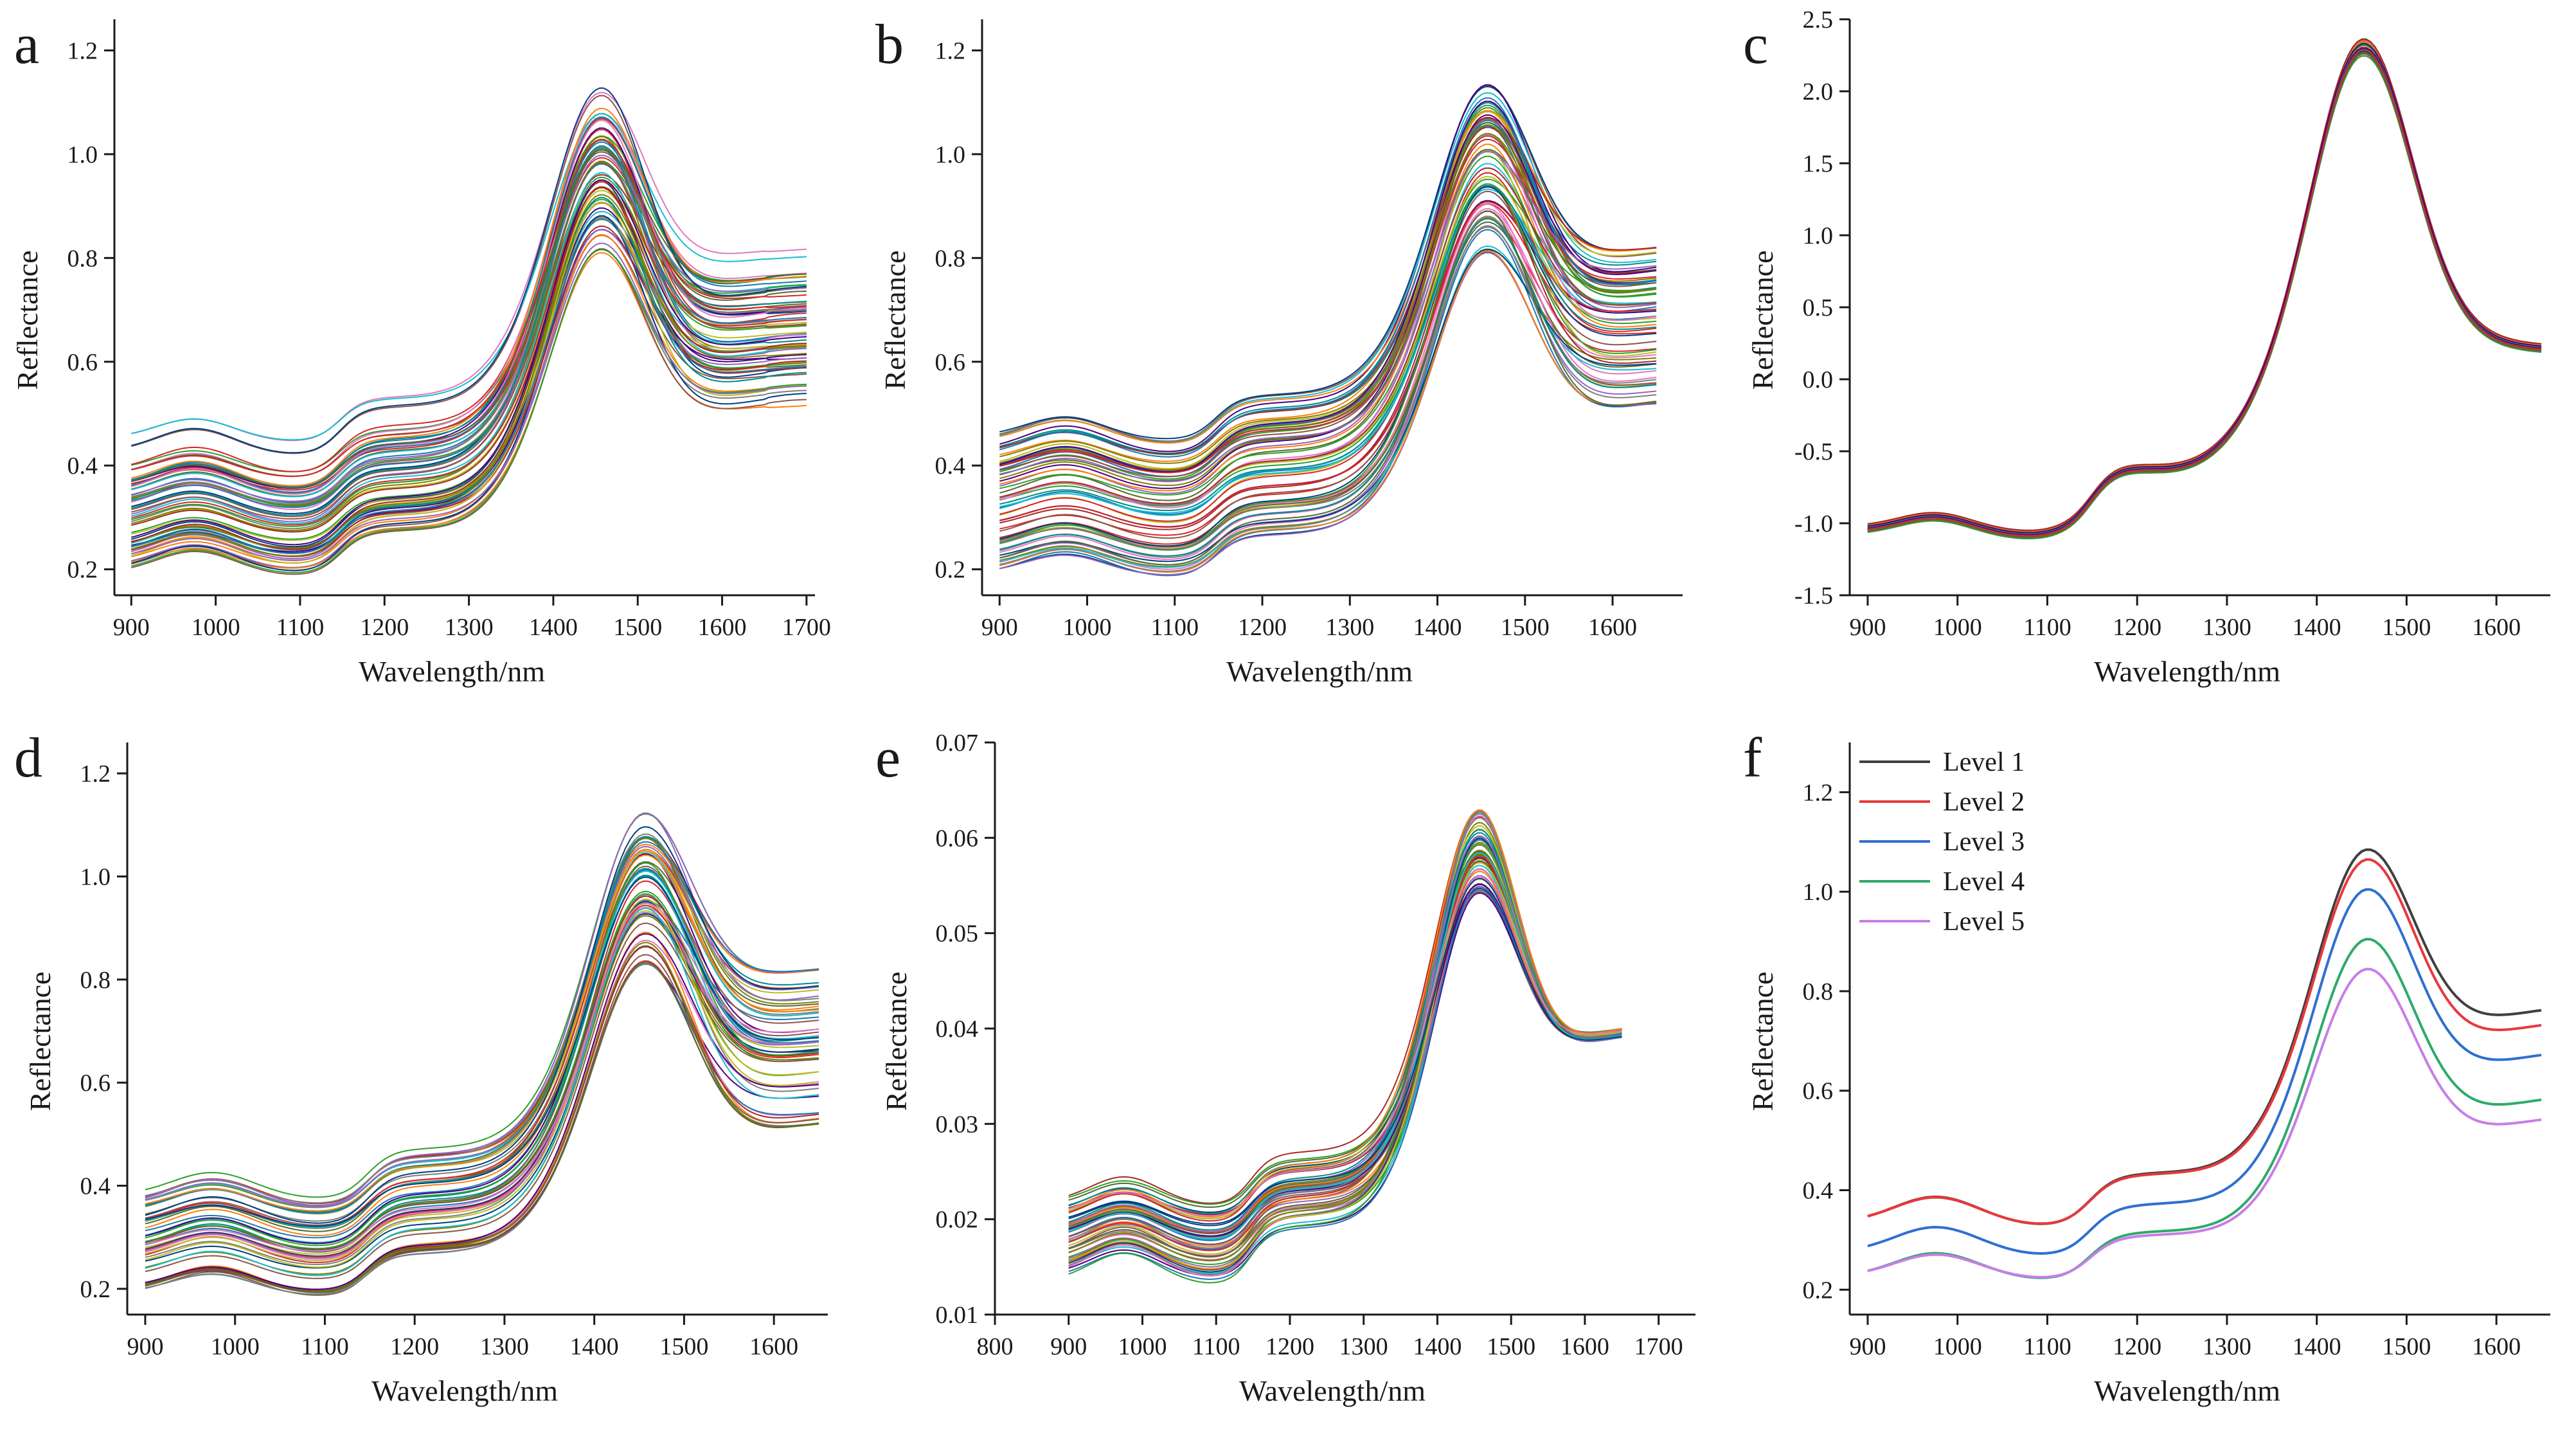  What do you see at coordinates (1984, 922) in the screenshot?
I see `legend-label: Level 5` at bounding box center [1984, 922].